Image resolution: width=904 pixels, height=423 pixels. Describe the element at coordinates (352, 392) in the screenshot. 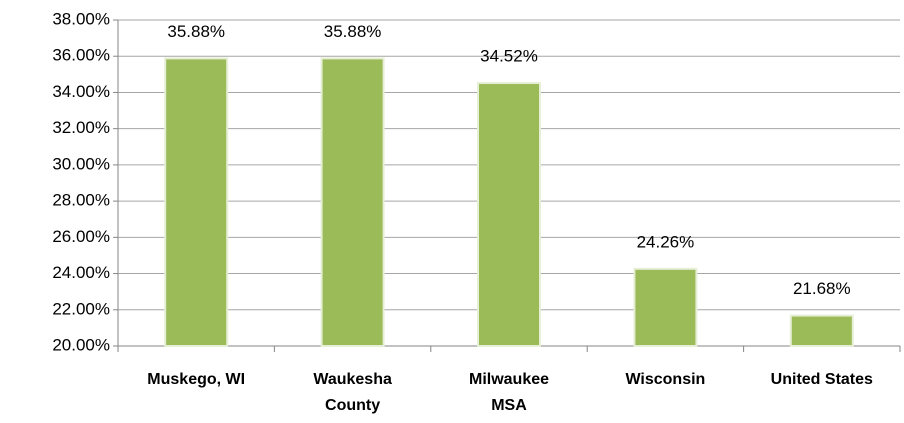

I see `x-tick-label: Waukesha County` at that location.